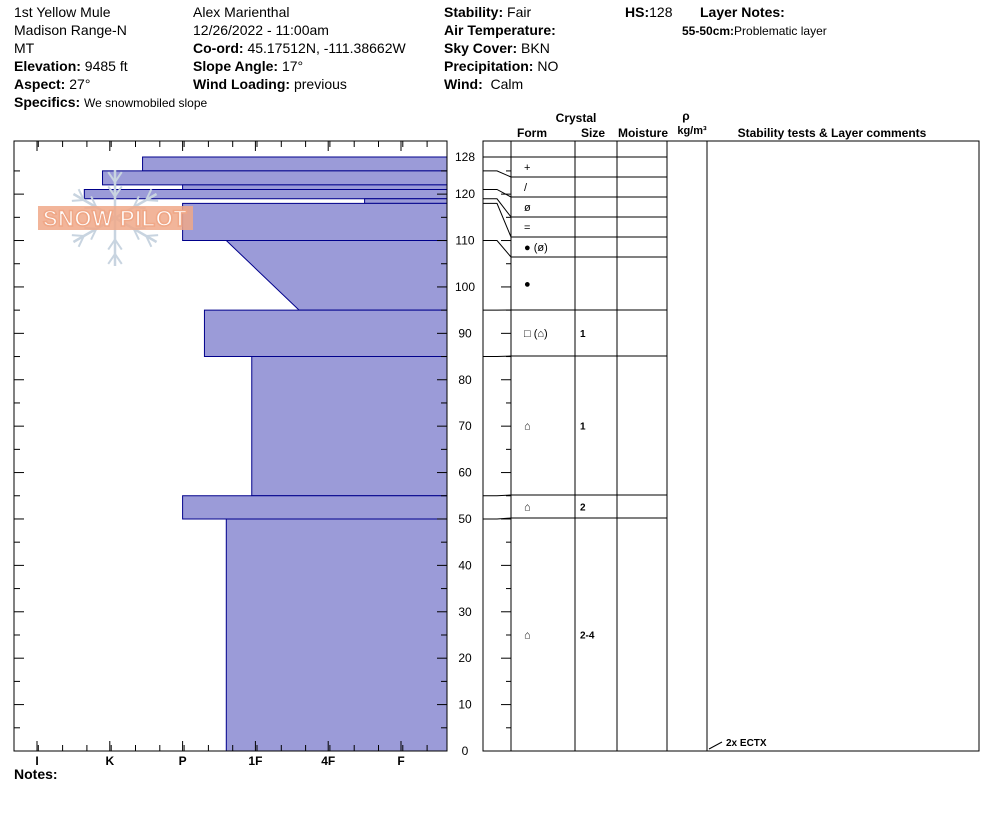 This screenshot has width=994, height=840. Describe the element at coordinates (593, 133) in the screenshot. I see `size-header: Size` at that location.